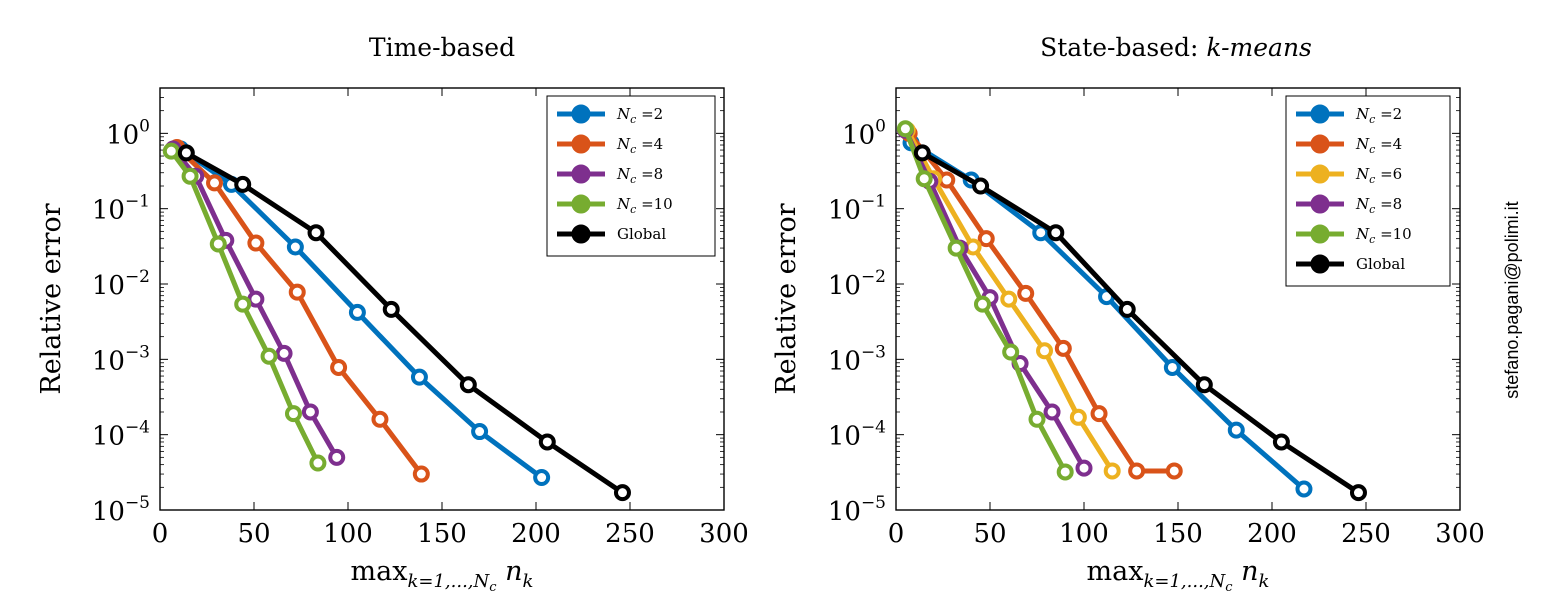  Describe the element at coordinates (1378, 175) in the screenshot. I see `legend-label: Nc =6` at that location.